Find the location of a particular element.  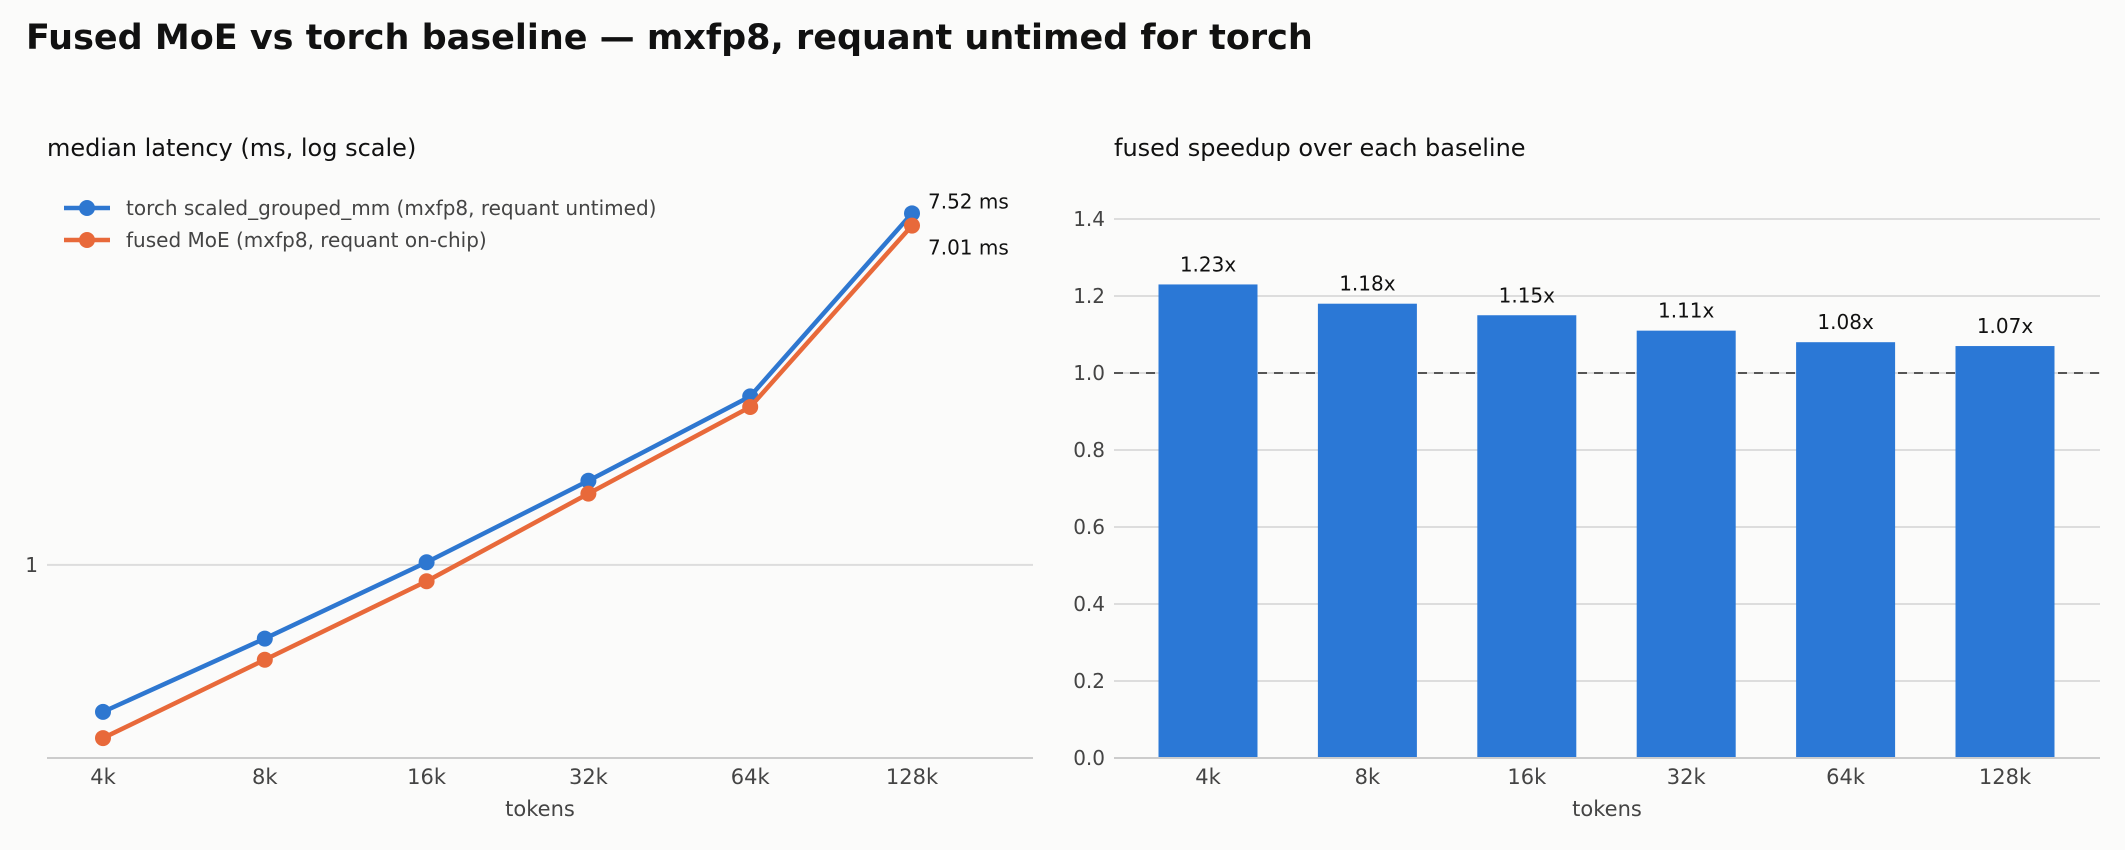

speedup-x-tick-label: 128k is located at coordinates (2005, 777).